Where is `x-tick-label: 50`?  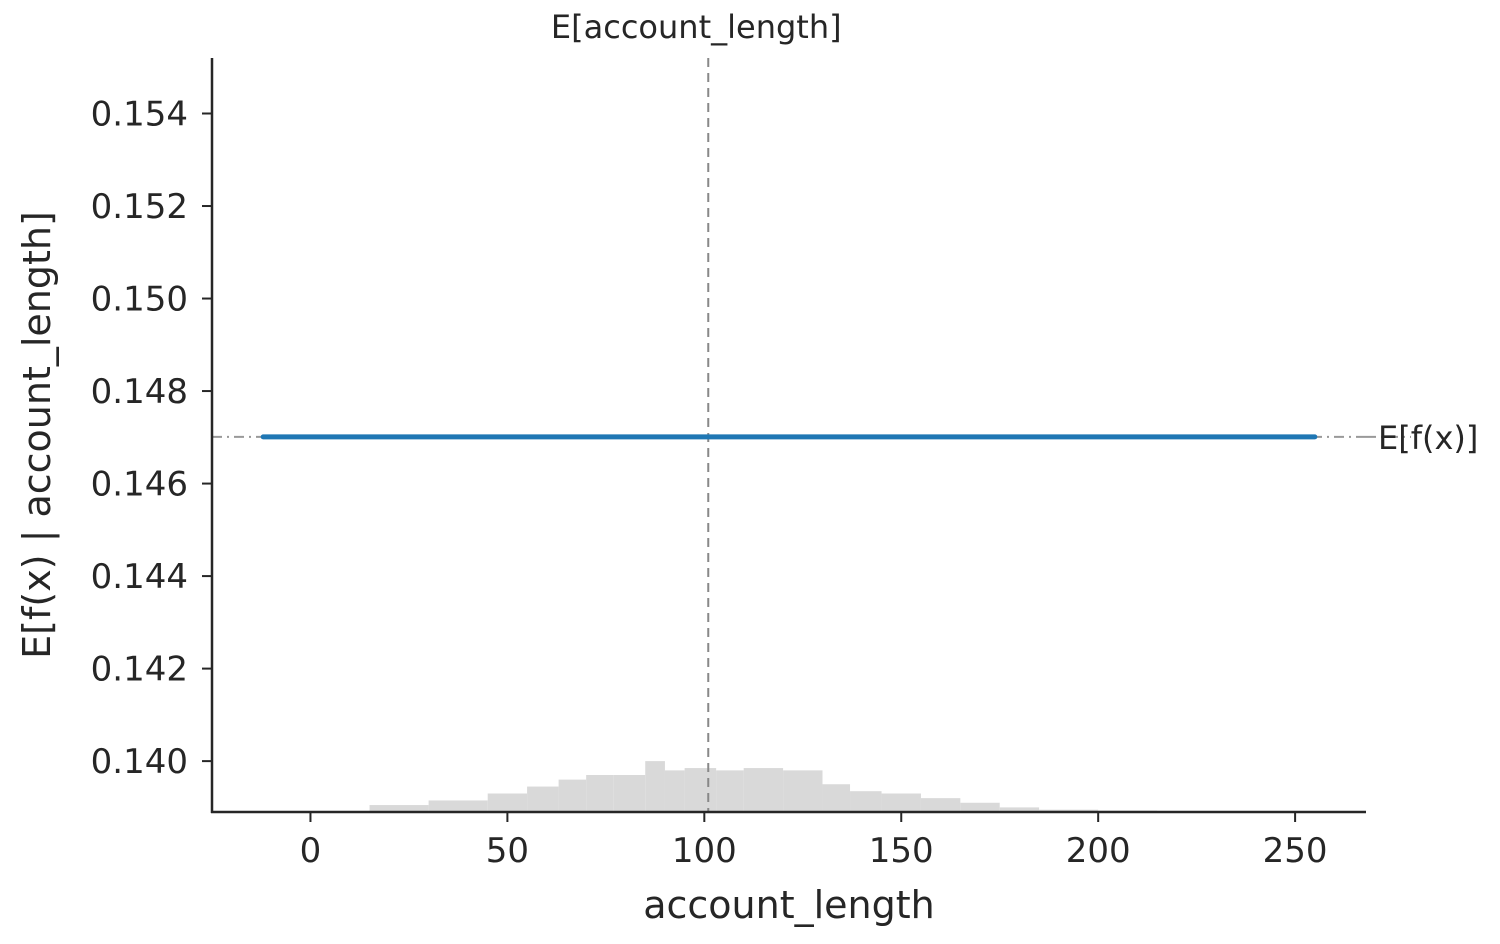 x-tick-label: 50 is located at coordinates (507, 851).